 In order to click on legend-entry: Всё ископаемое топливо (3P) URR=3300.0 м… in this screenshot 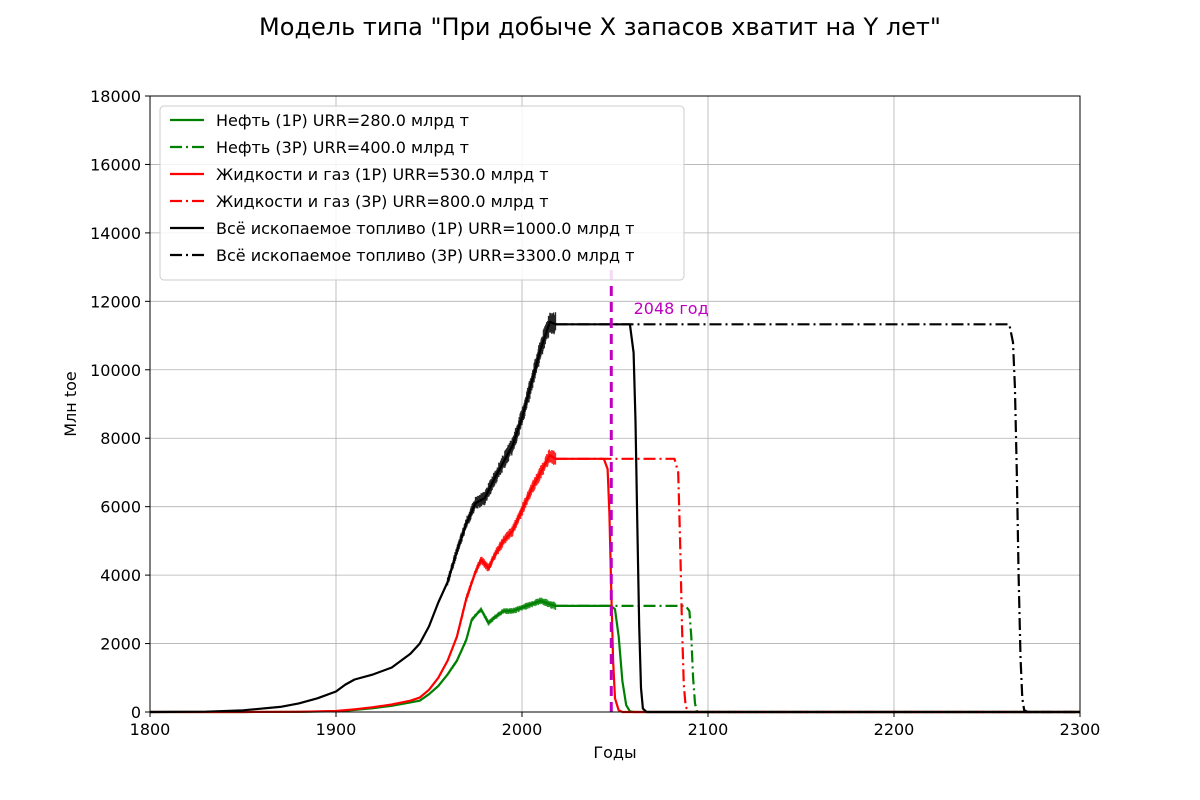, I will do `click(425, 255)`.